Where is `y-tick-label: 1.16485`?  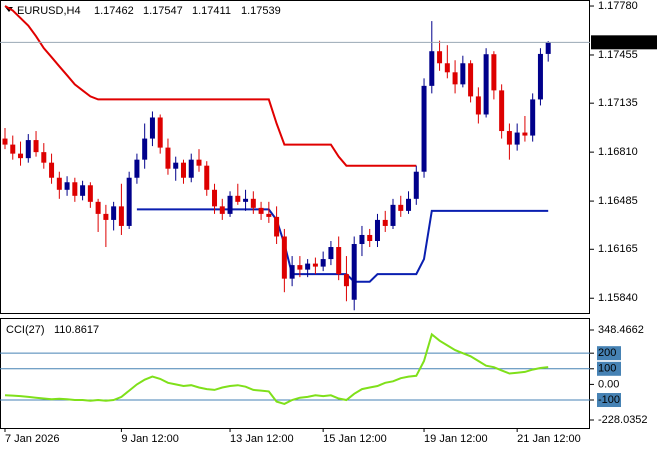
y-tick-label: 1.16485 is located at coordinates (618, 201).